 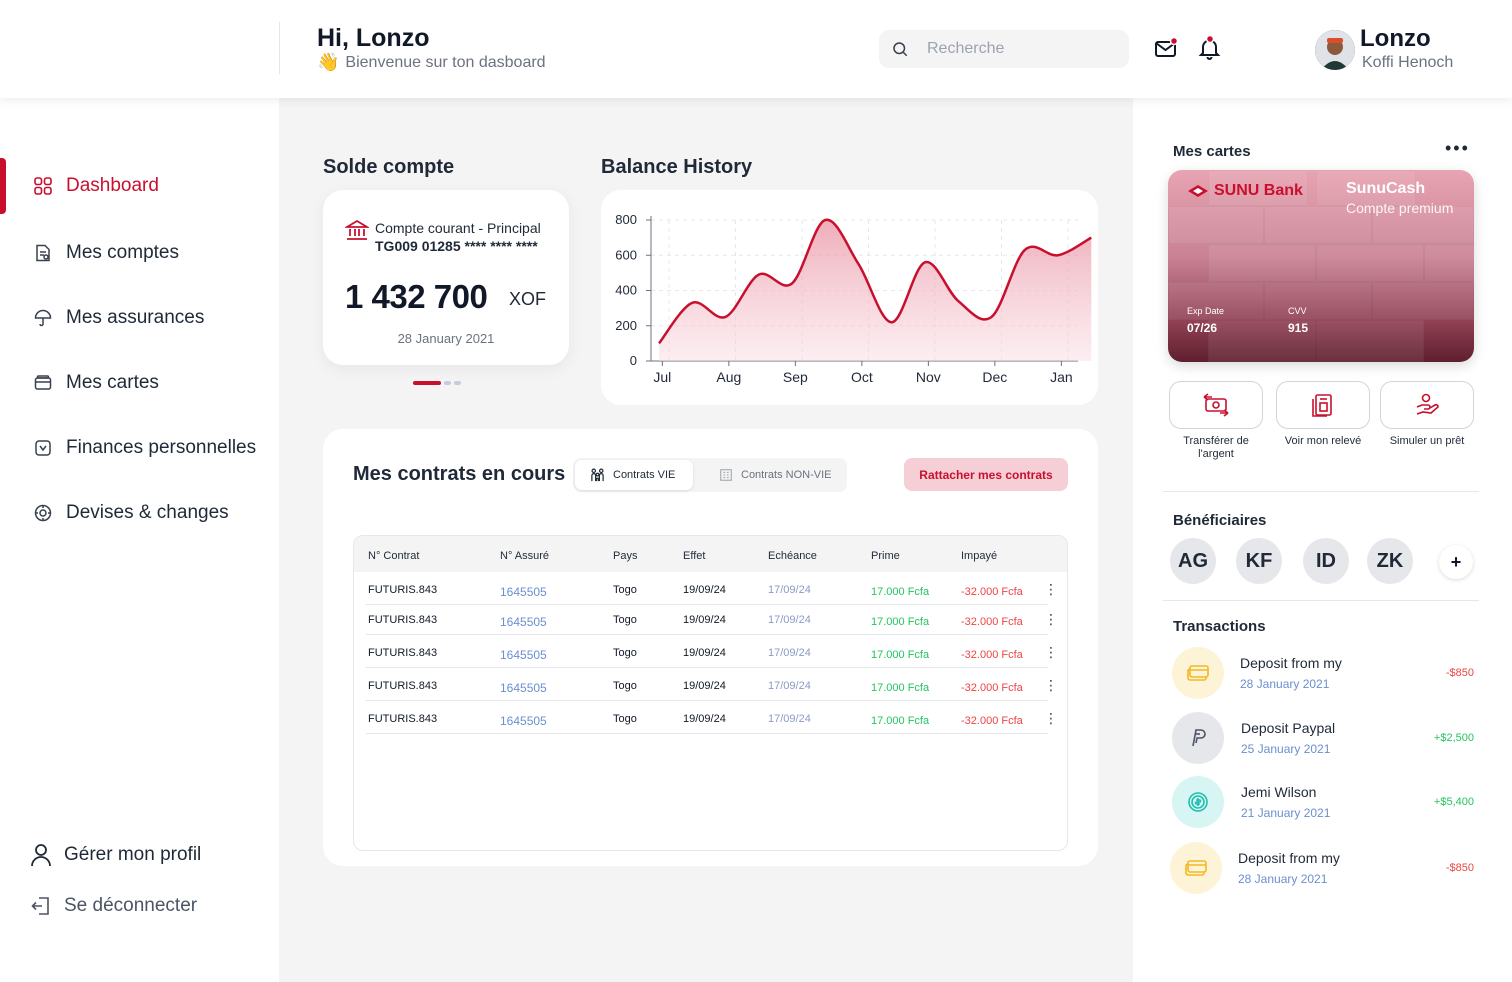 What do you see at coordinates (1012, 49) in the screenshot?
I see `search-input` at bounding box center [1012, 49].